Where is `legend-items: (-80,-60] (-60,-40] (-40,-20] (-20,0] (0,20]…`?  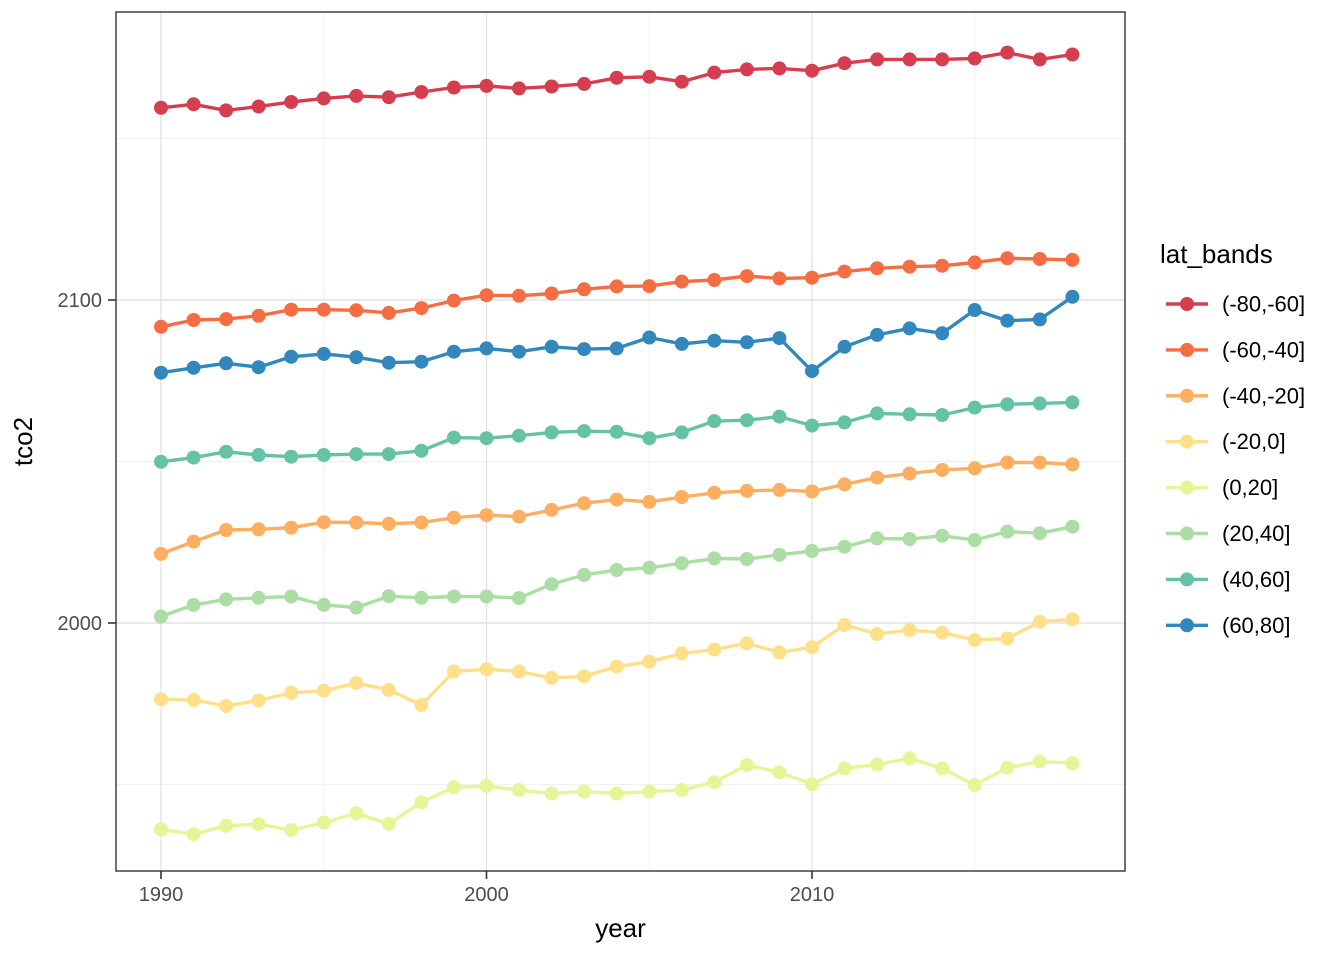 legend-items: (-80,-60] (-60,-40] (-40,-20] (-20,0] (0,20]… is located at coordinates (1235, 465).